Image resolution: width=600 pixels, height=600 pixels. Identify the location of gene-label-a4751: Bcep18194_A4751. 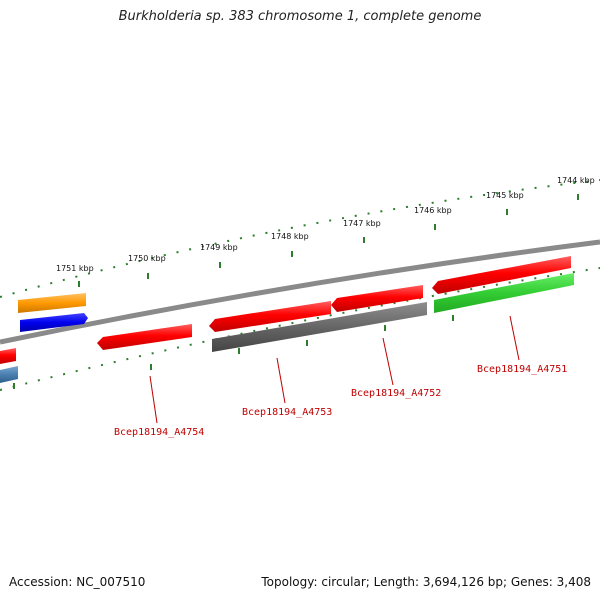
(522, 369).